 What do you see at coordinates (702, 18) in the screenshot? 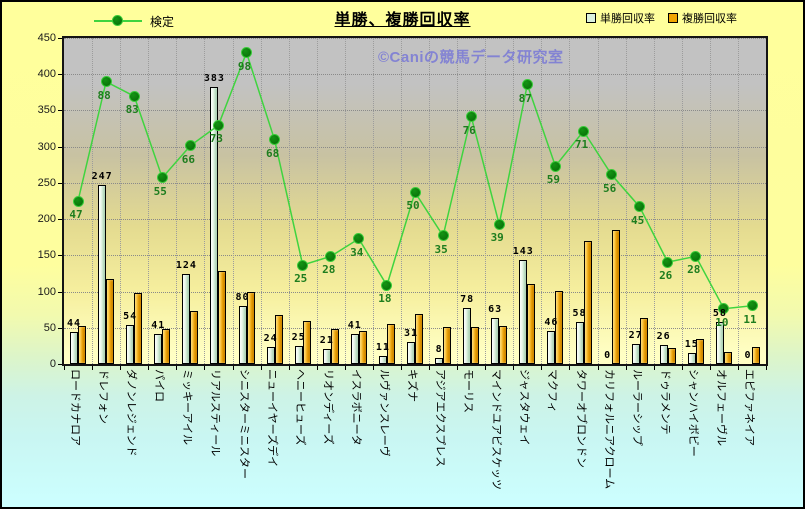
I see `legend-item-place: 複勝回収率` at bounding box center [702, 18].